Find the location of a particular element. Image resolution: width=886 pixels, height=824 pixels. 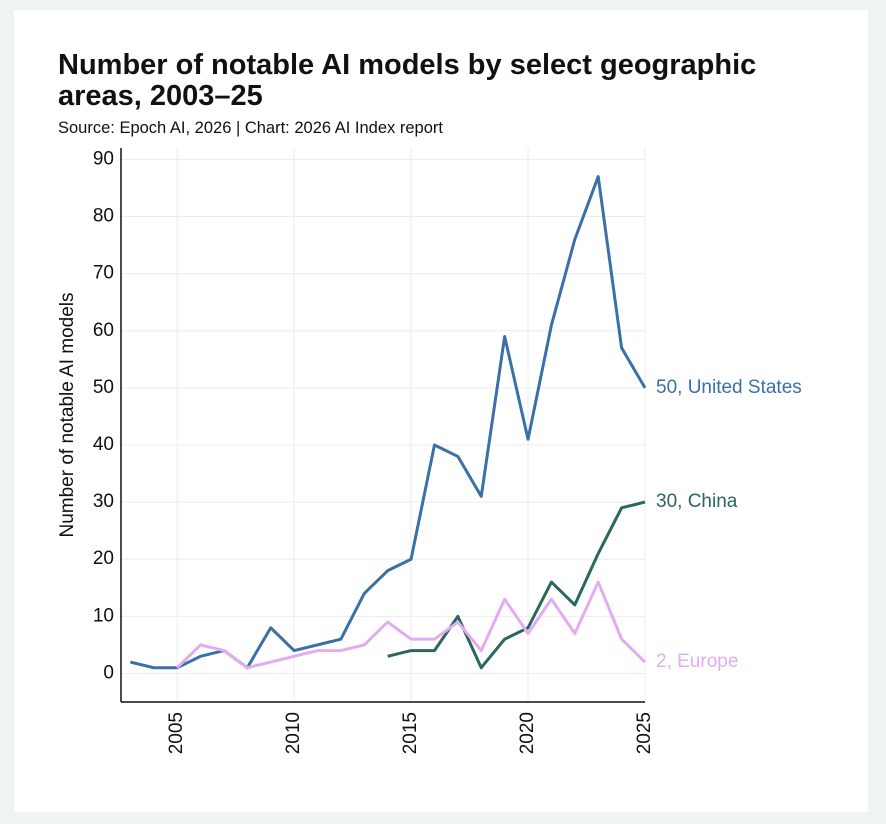

y-axis-label: Number of notable AI models is located at coordinates (67, 414).